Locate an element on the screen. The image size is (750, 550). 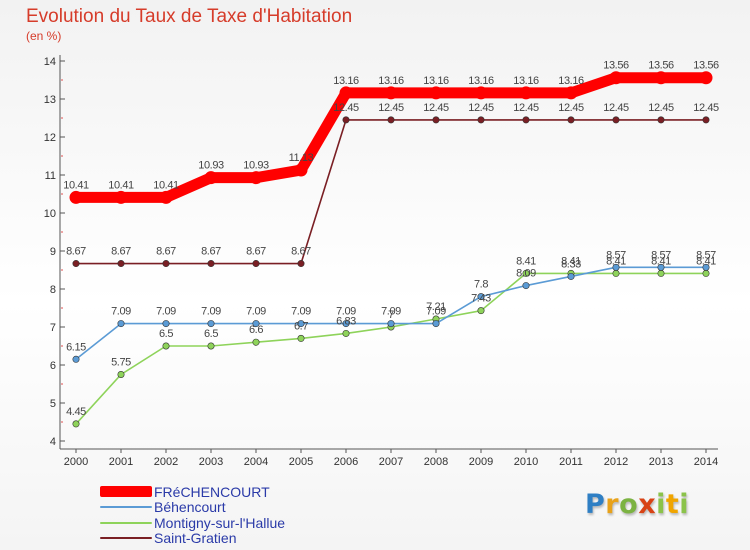
data-label: 8.09 is located at coordinates (526, 274).